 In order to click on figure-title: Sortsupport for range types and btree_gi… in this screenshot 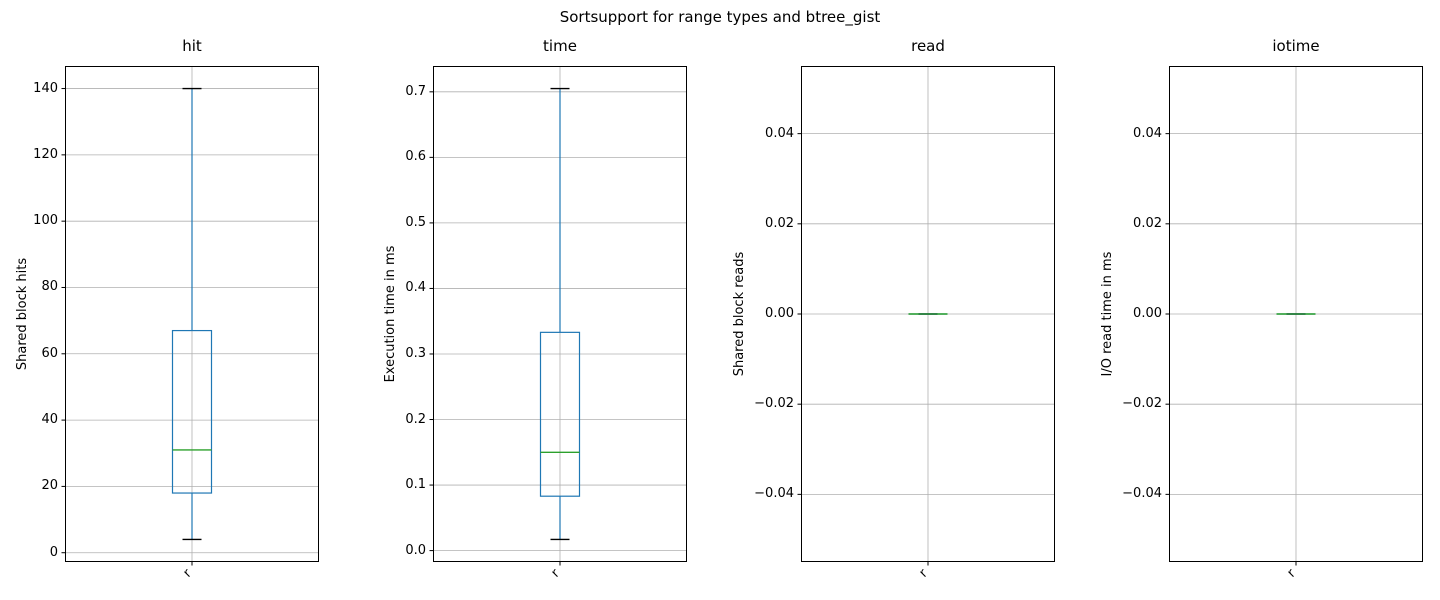, I will do `click(720, 17)`.